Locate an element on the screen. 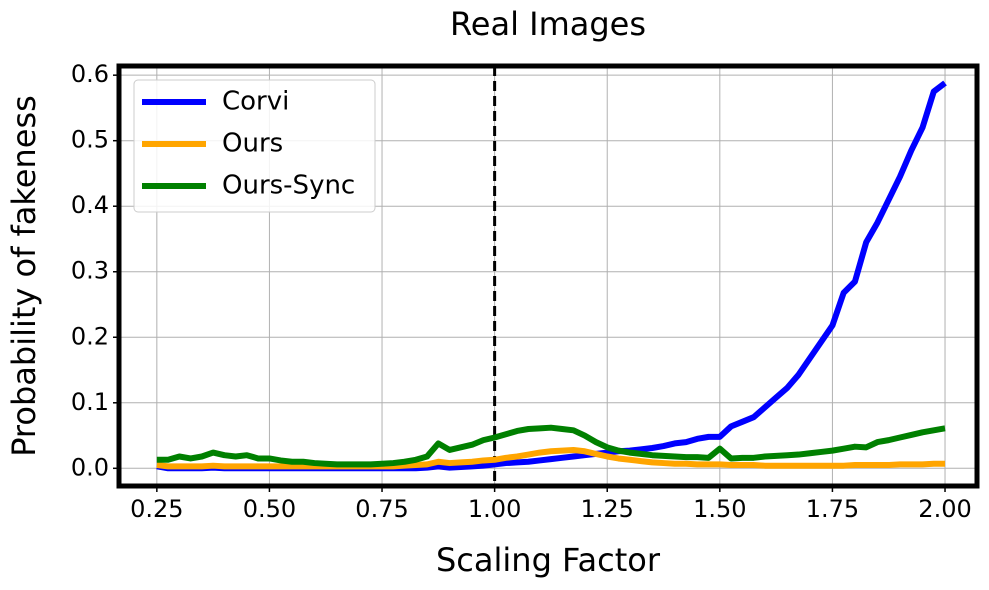 The image size is (989, 590). chart-title: Real Images is located at coordinates (548, 24).